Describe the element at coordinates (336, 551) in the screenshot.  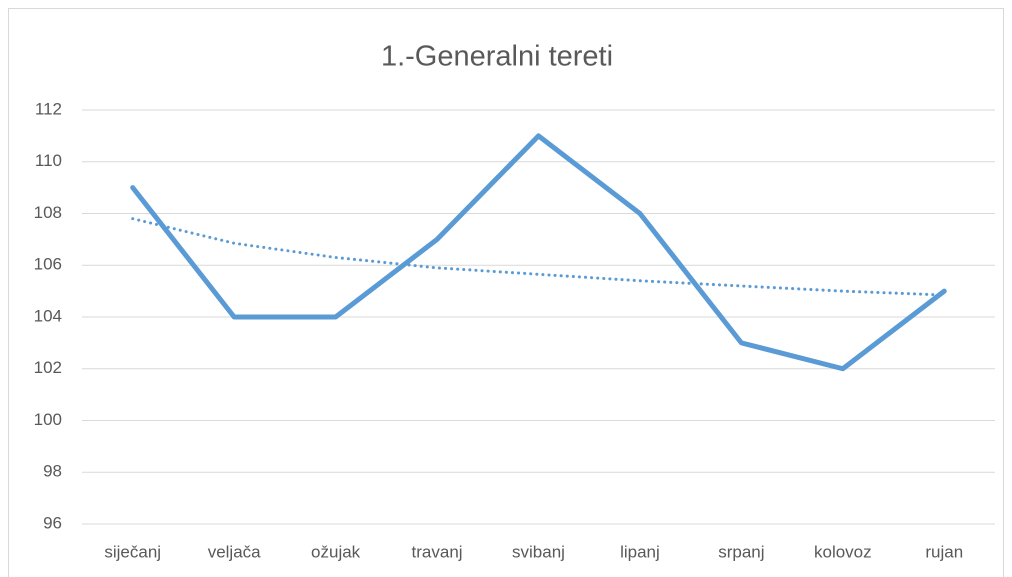
I see `x-tick-label: ožujak` at that location.